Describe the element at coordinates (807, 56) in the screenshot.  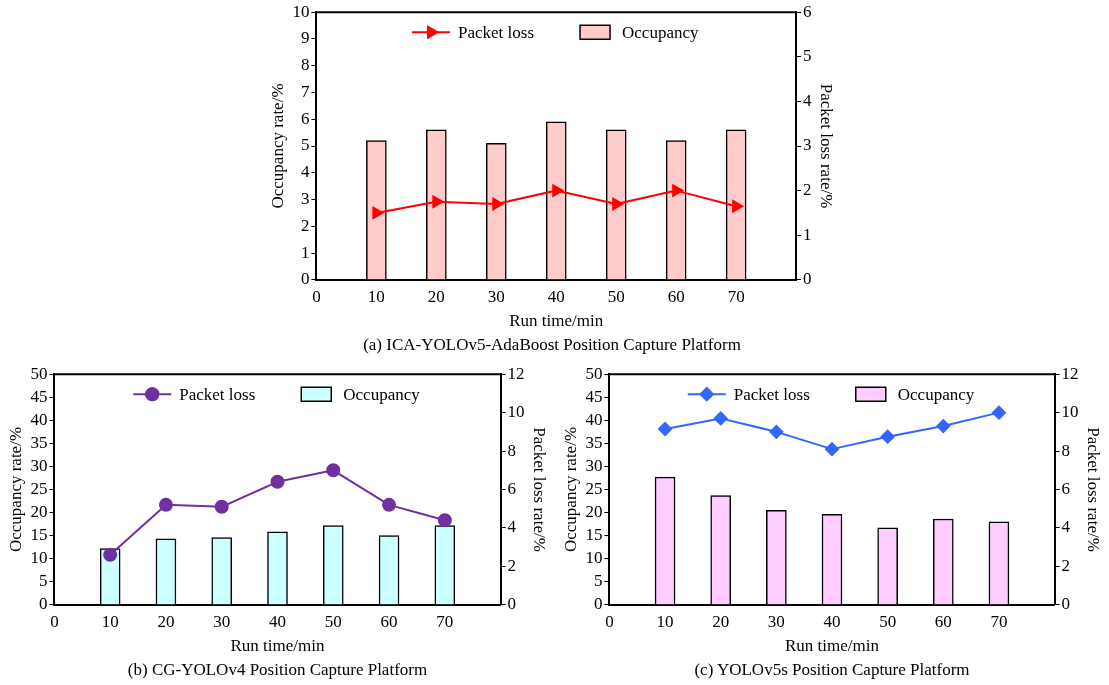
I see `y2-tick-label: 5` at that location.